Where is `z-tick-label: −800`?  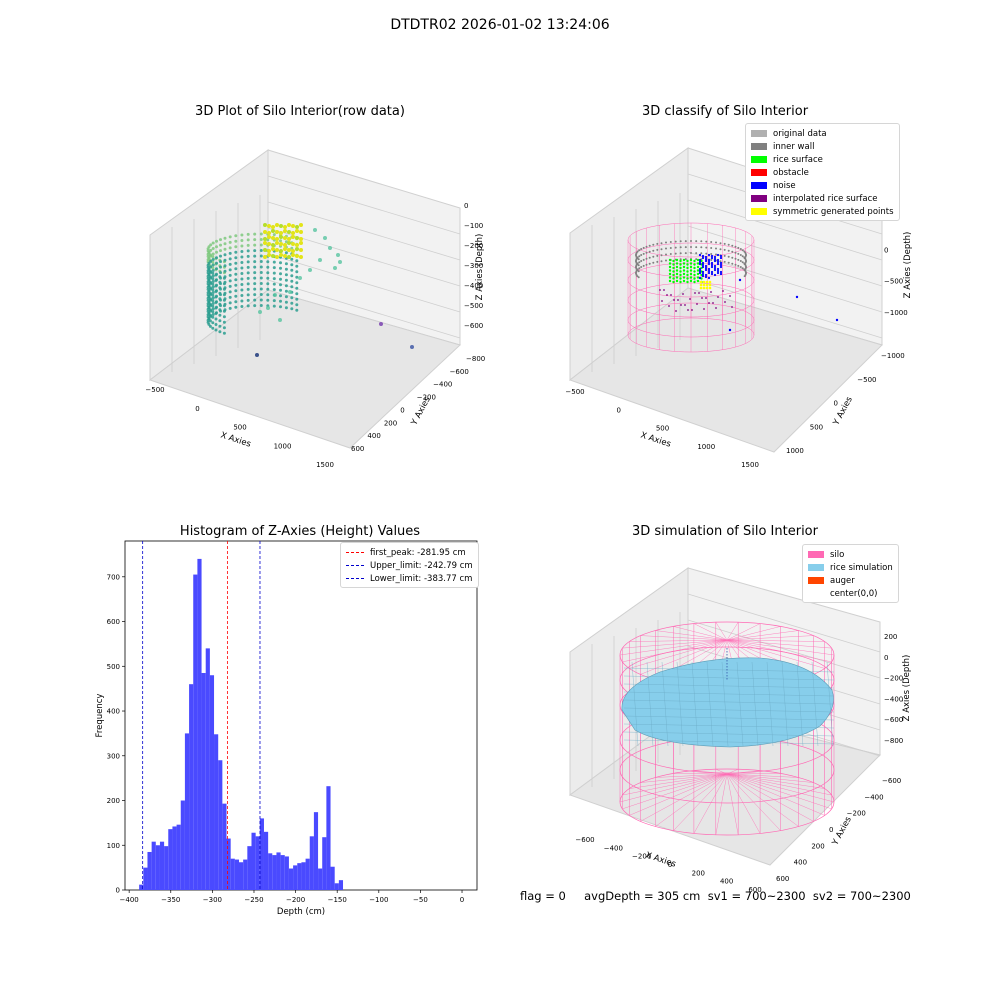 z-tick-label: −800 is located at coordinates (893, 741).